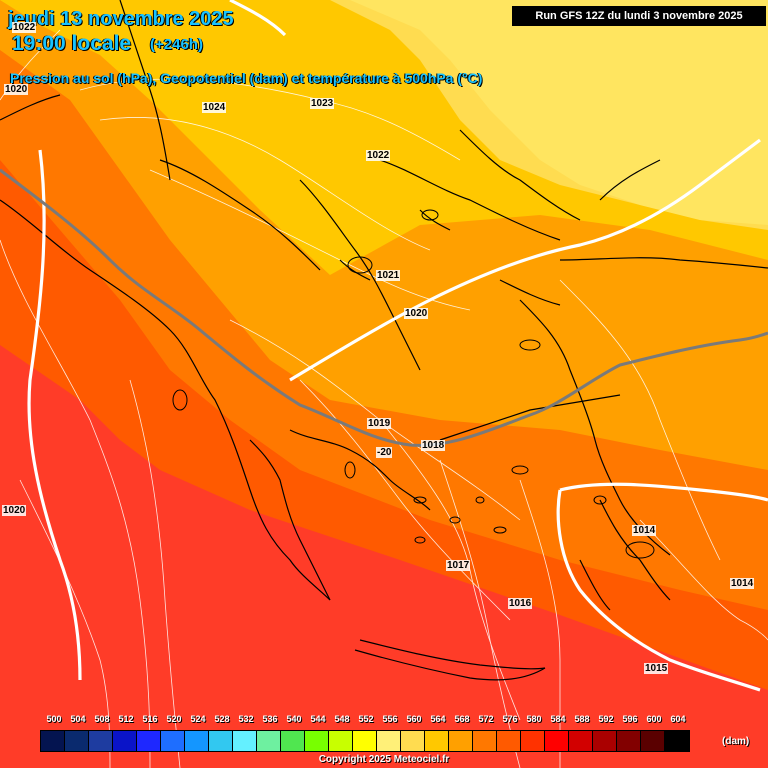  I want to click on legend-level-label: 552, so click(366, 719).